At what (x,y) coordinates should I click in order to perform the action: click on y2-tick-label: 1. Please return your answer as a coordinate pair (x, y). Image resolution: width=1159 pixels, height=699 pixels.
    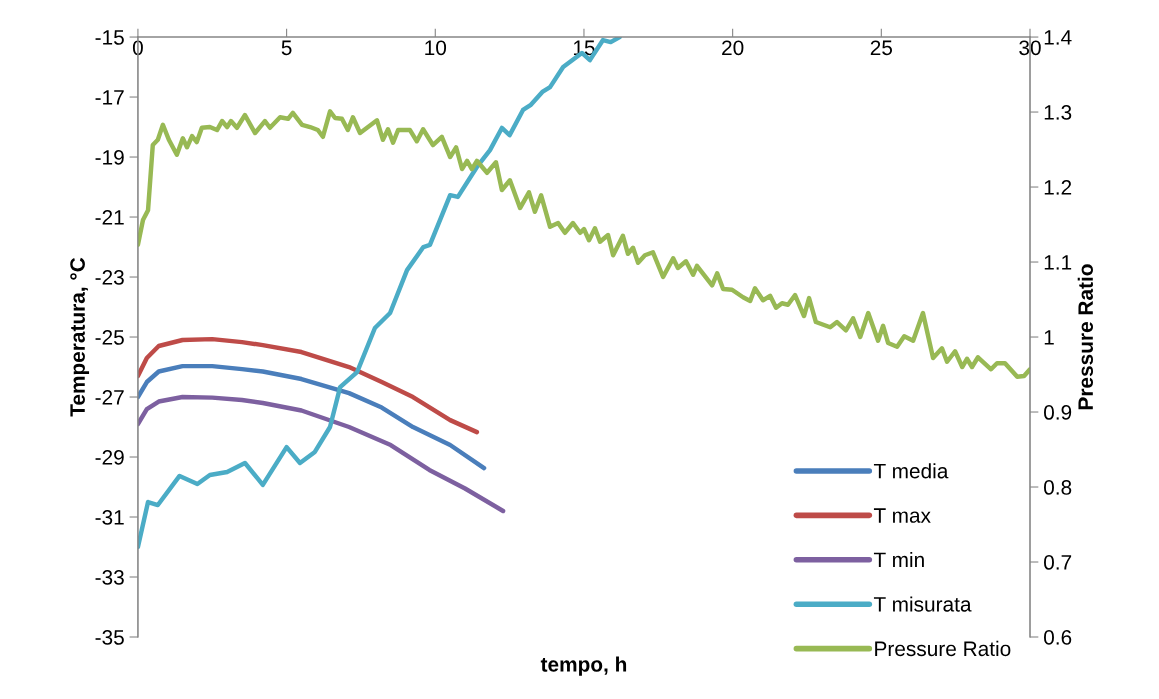
    Looking at the image, I should click on (1049, 337).